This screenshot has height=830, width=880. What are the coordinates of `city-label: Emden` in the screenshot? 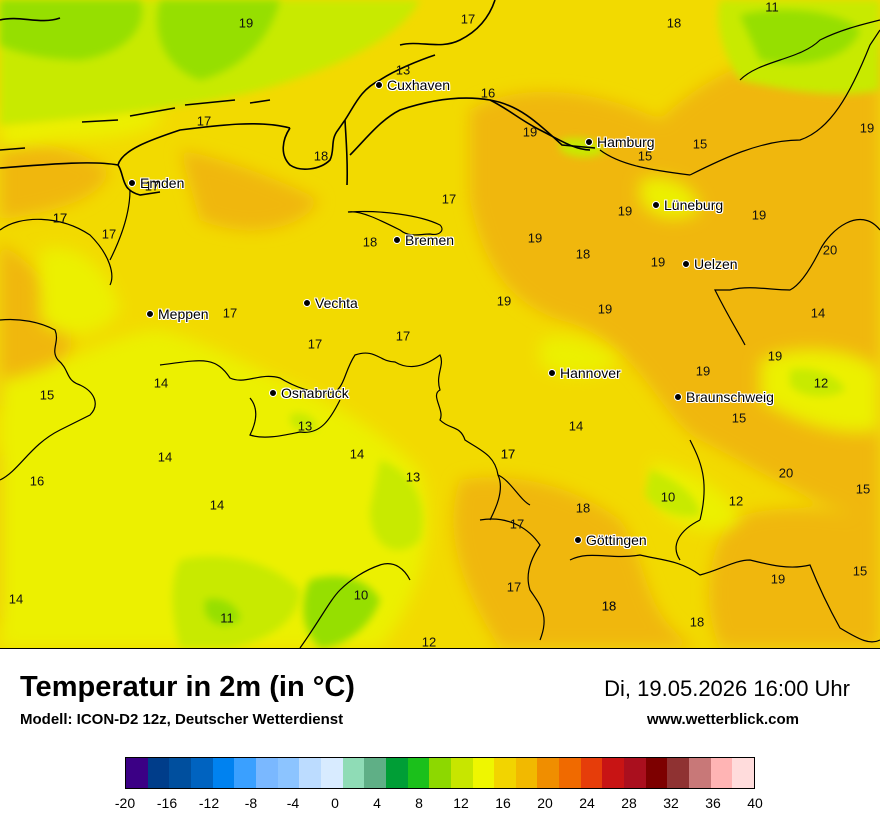 It's located at (162, 183).